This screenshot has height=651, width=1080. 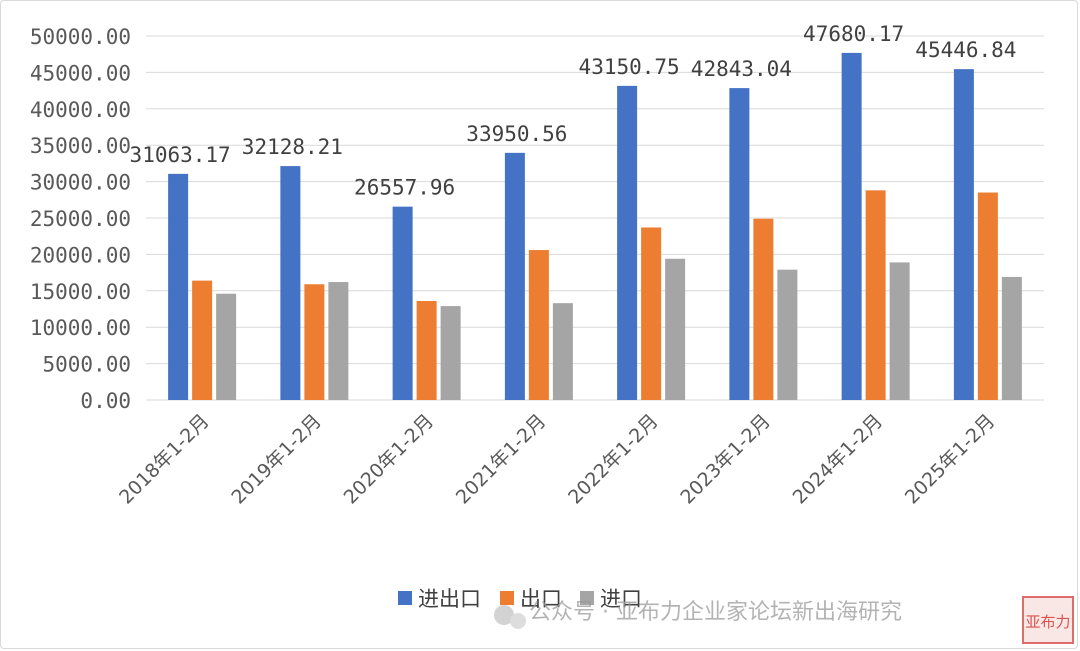 What do you see at coordinates (510, 617) in the screenshot?
I see `wechat-icon` at bounding box center [510, 617].